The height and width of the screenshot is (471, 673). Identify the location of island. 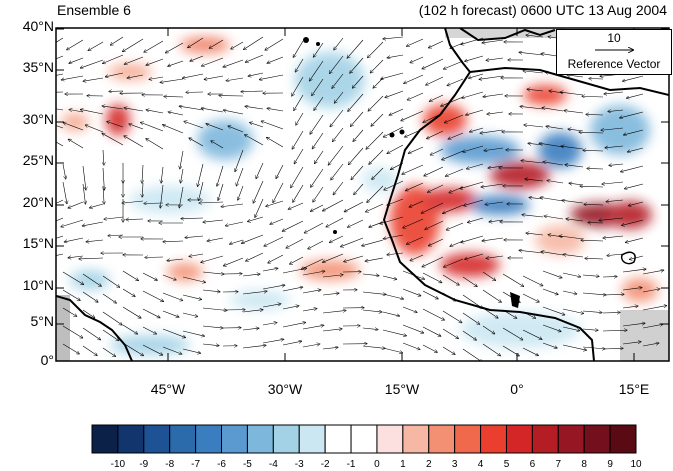
(318, 44).